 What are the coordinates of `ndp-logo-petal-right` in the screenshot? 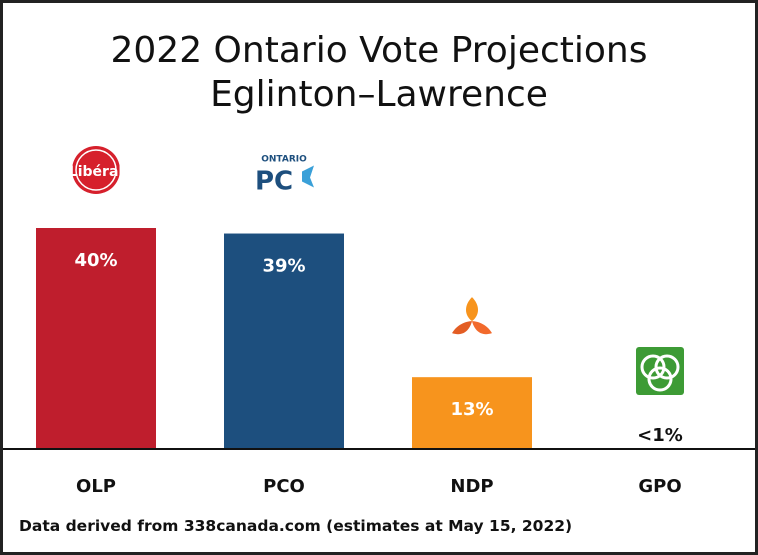 It's located at (482, 328).